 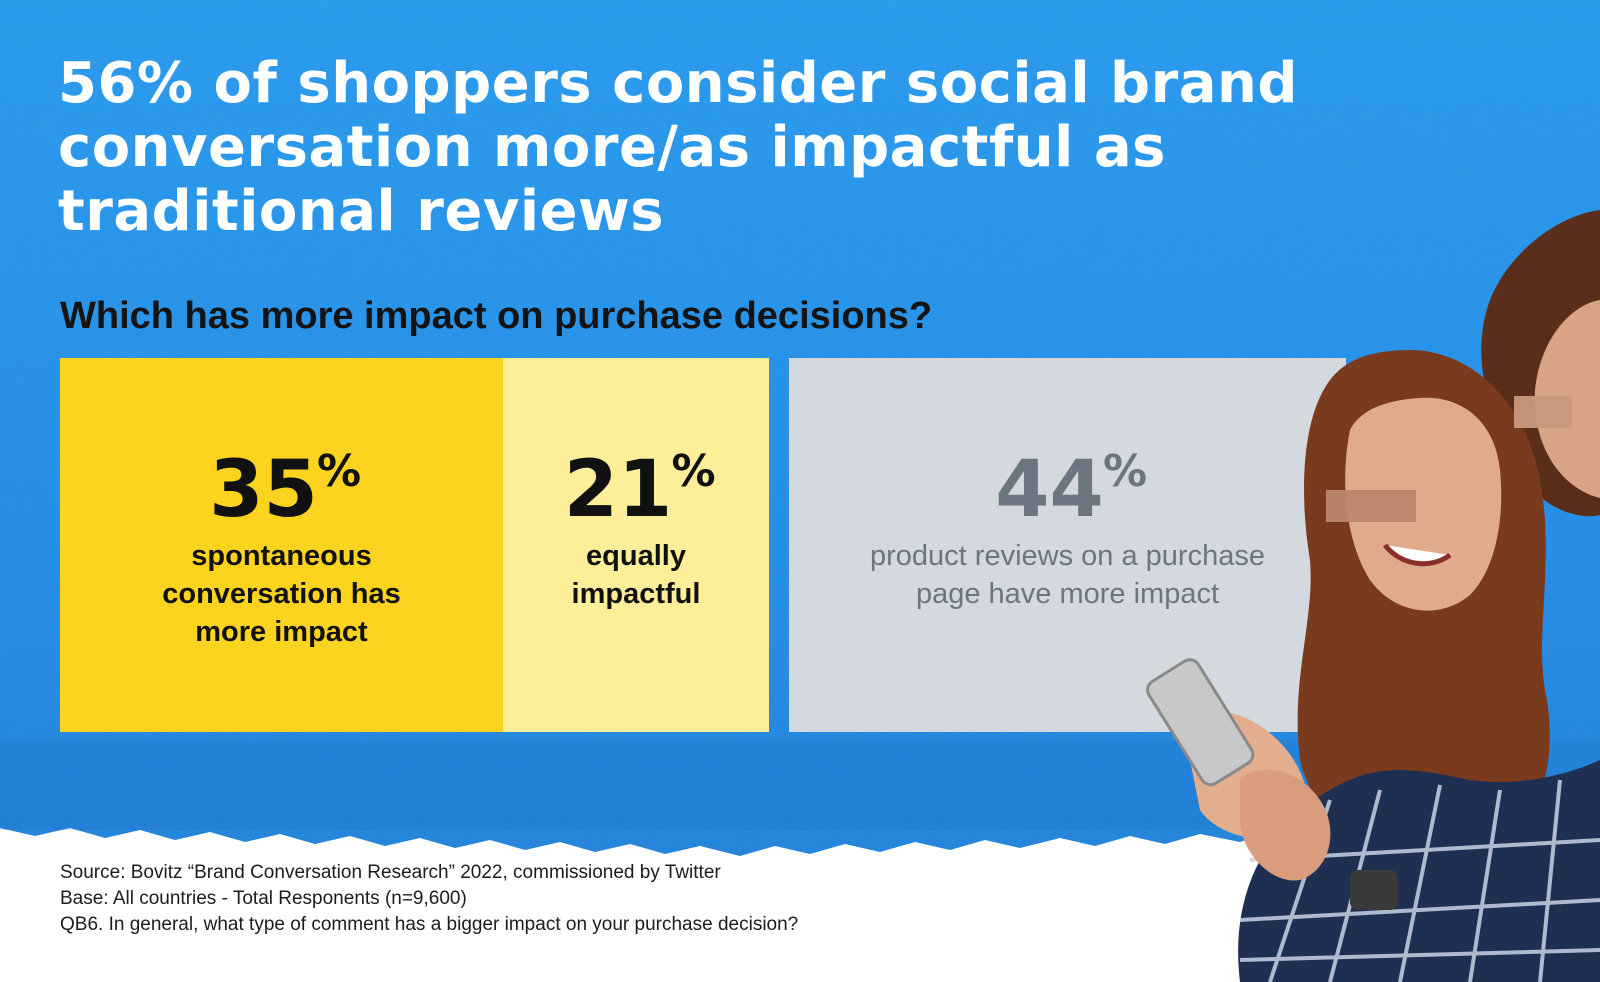 What do you see at coordinates (281, 632) in the screenshot?
I see `category-label-spontaneous: more impact` at bounding box center [281, 632].